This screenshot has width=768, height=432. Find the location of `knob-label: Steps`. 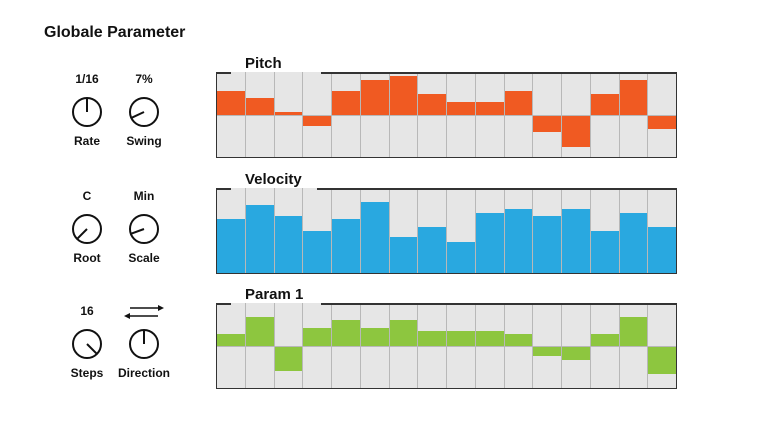

knob-label: Steps is located at coordinates (87, 373).